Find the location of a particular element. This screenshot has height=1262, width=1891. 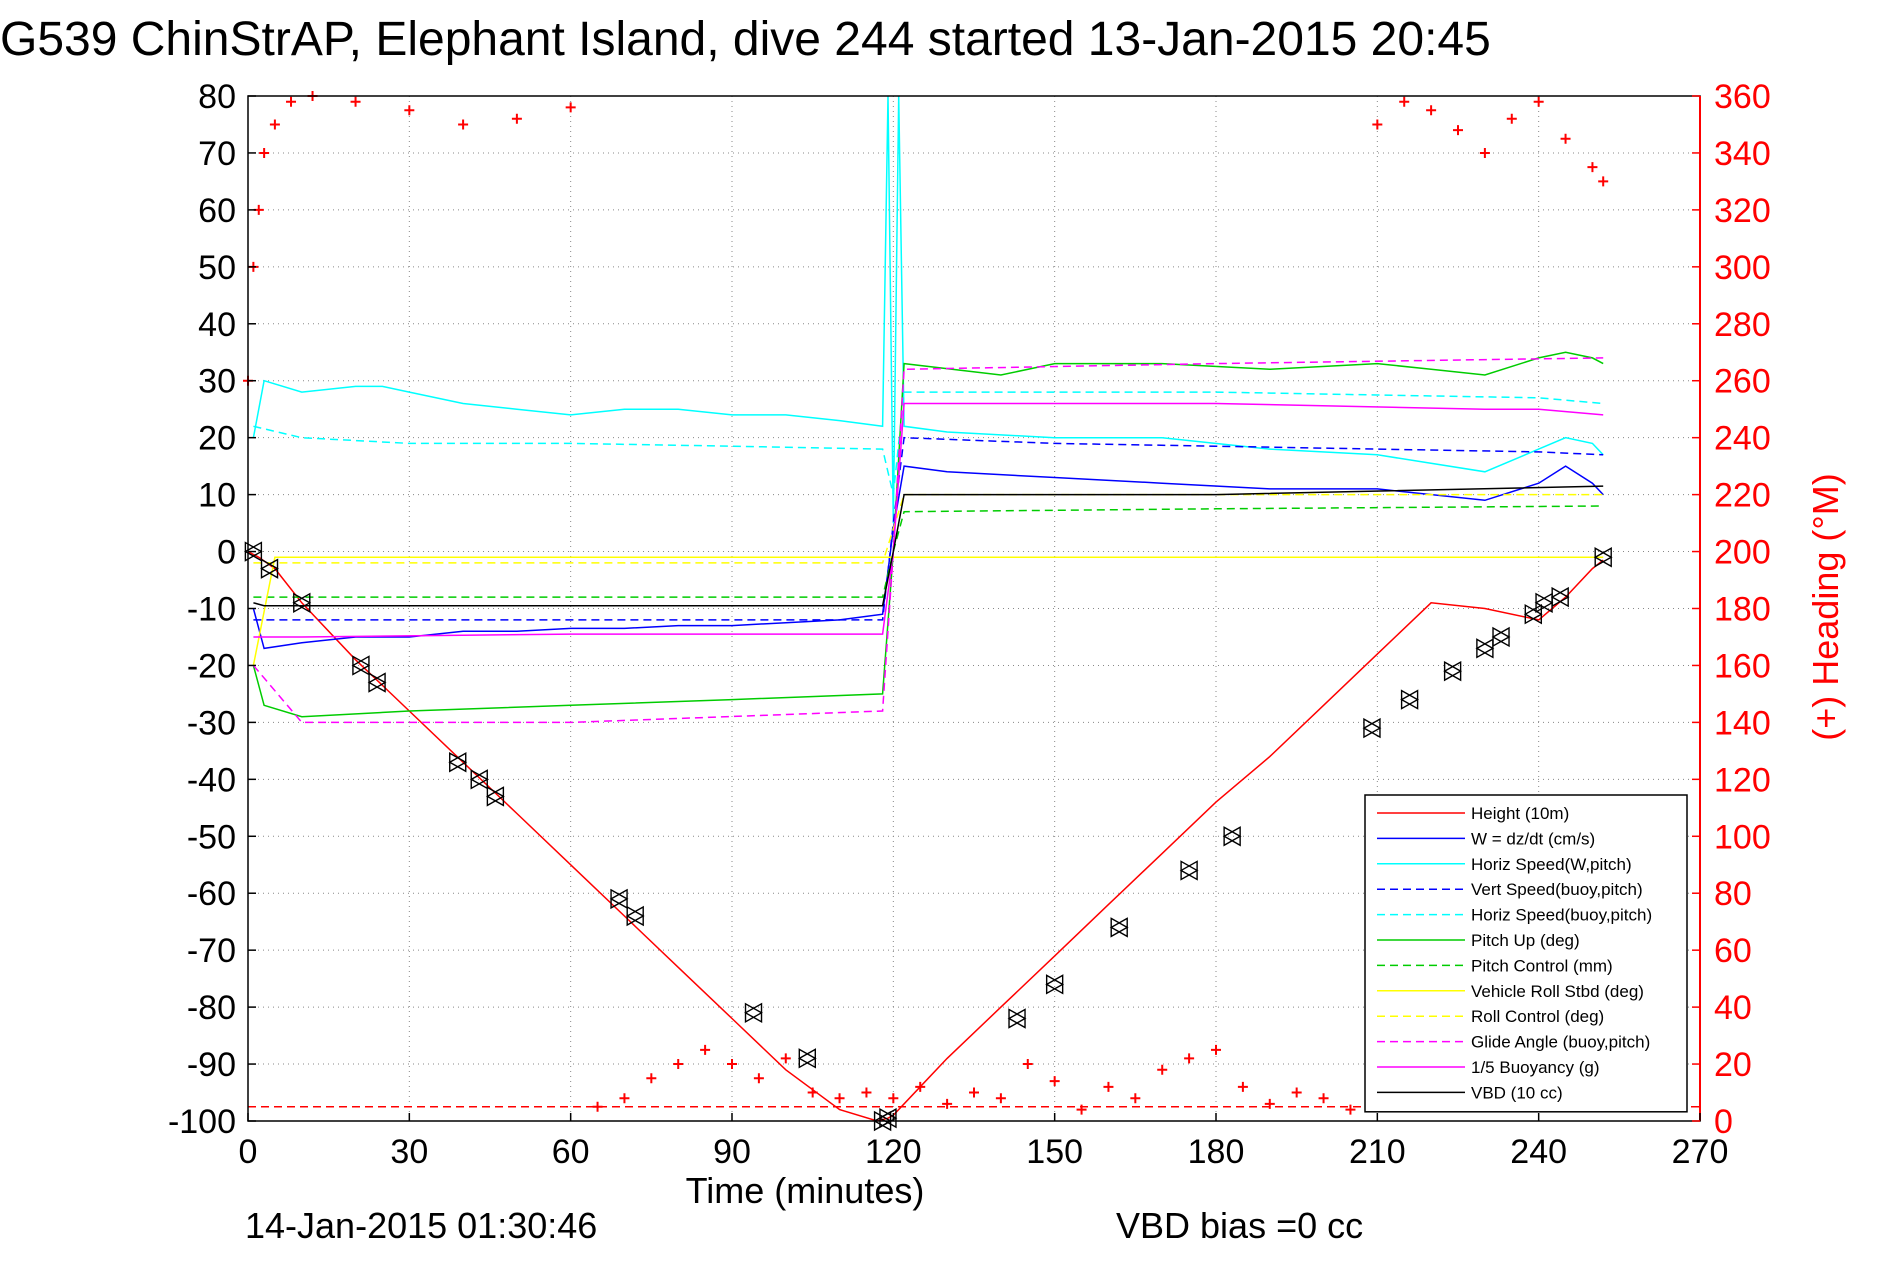

y-tick-label: -50 is located at coordinates (211, 837).